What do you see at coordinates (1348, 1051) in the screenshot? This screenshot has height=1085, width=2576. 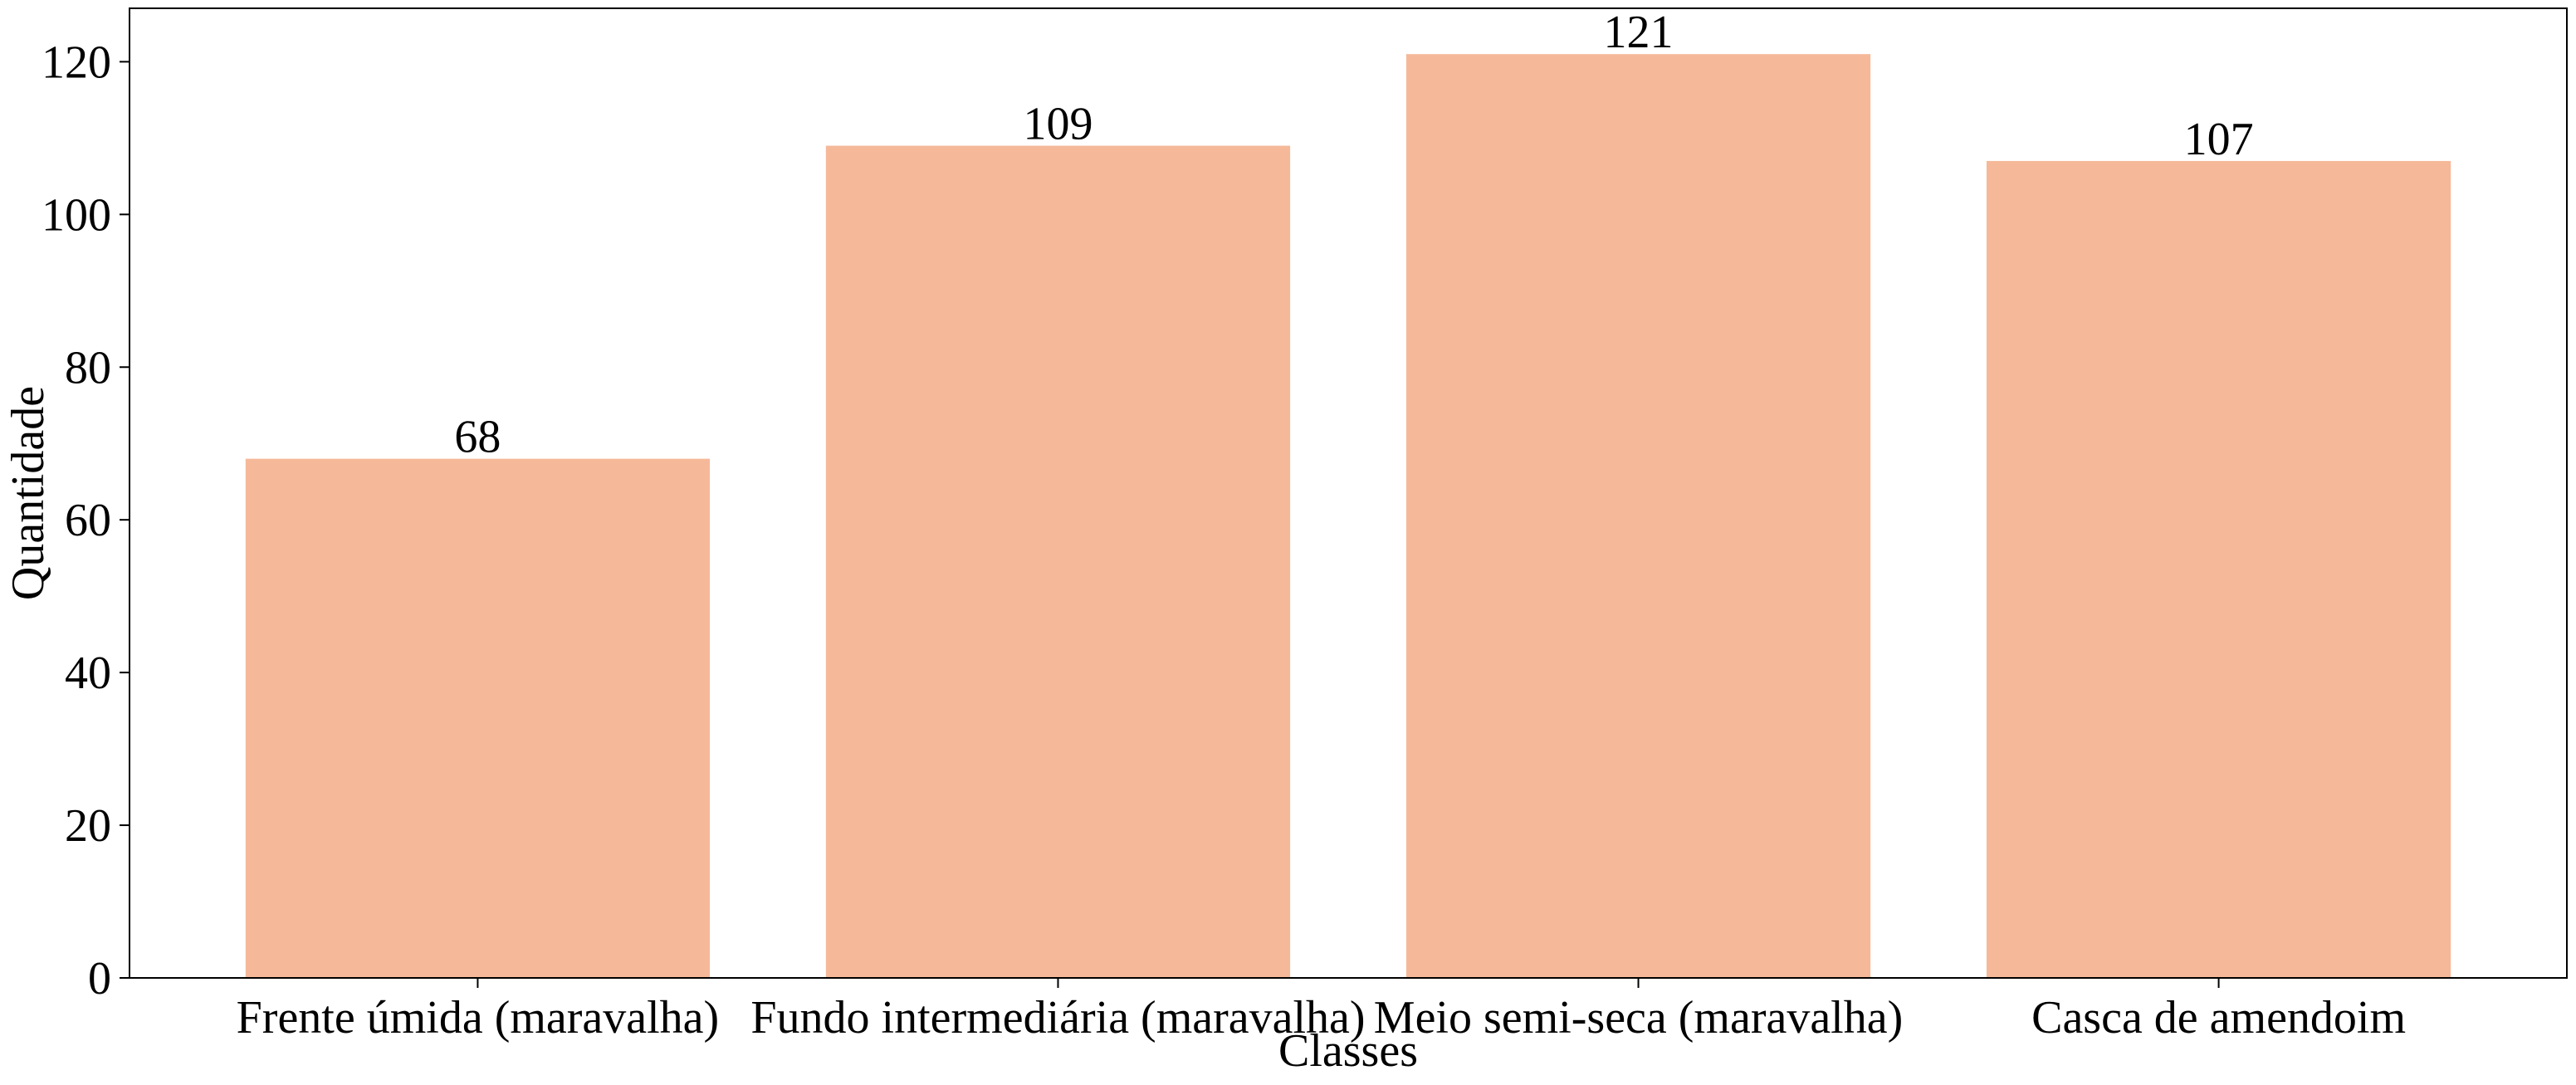 I see `x-axis-title: Classes` at bounding box center [1348, 1051].